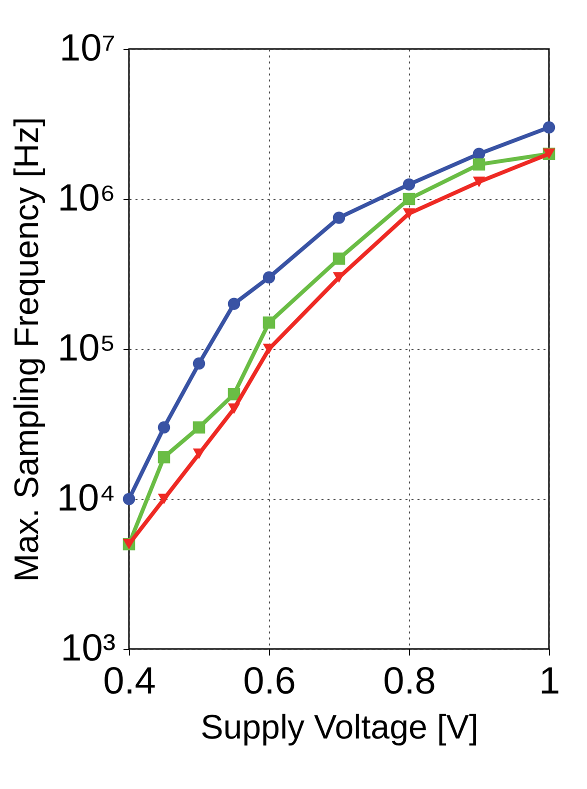 The height and width of the screenshot is (789, 587). I want to click on y-tick-label: 10⁴, so click(86, 499).